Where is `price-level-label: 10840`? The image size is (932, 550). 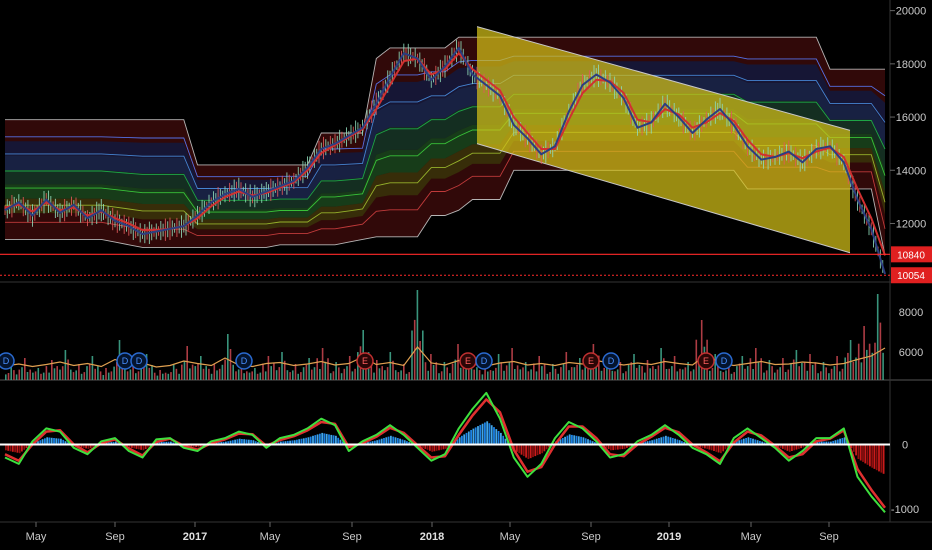 price-level-label: 10840 is located at coordinates (911, 255).